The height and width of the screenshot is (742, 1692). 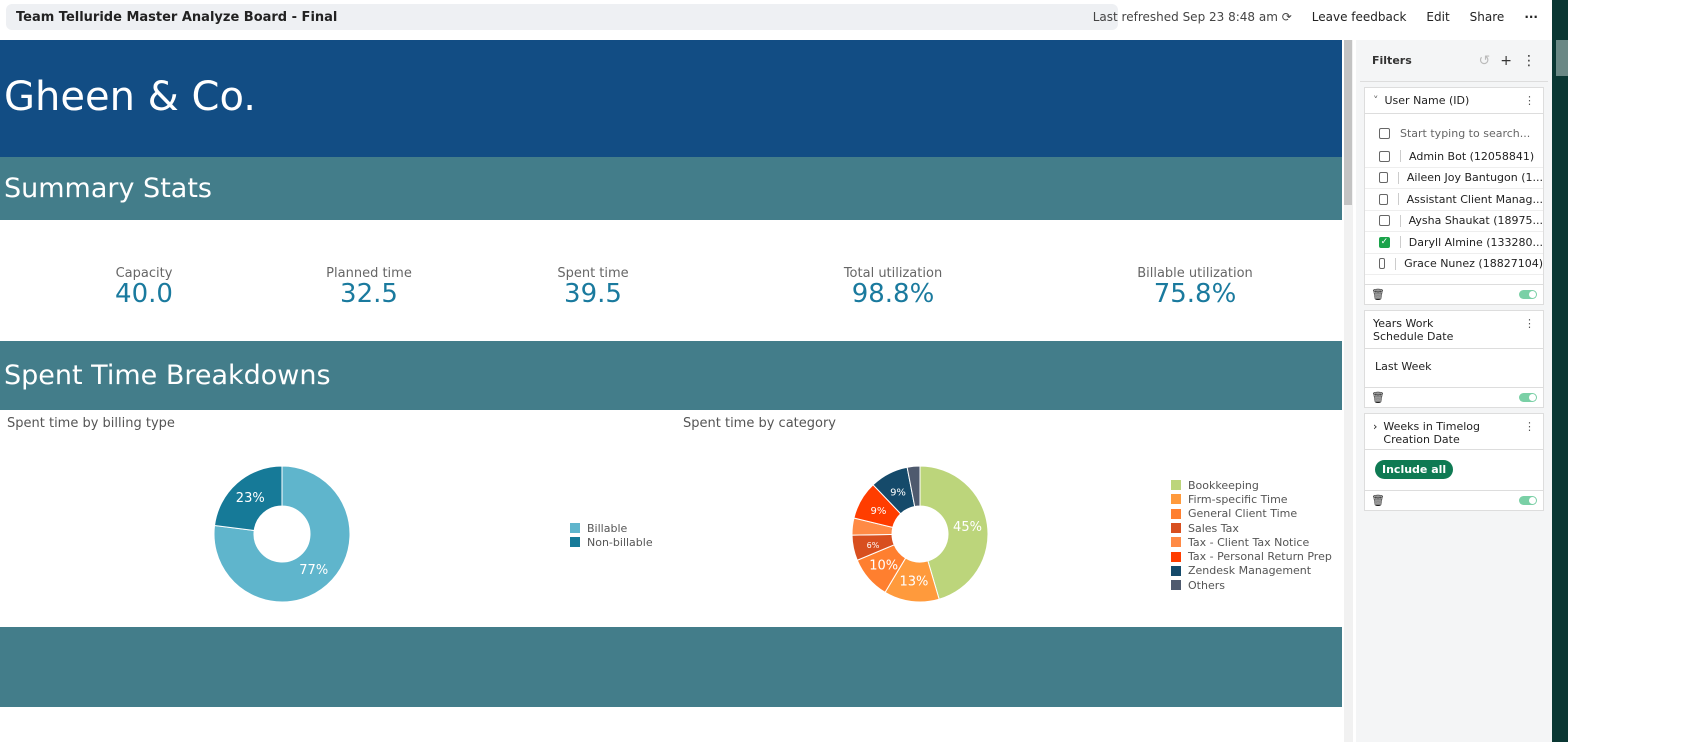 What do you see at coordinates (1195, 286) in the screenshot?
I see `stat-billable-utilization: Billable utilization 75.8%` at bounding box center [1195, 286].